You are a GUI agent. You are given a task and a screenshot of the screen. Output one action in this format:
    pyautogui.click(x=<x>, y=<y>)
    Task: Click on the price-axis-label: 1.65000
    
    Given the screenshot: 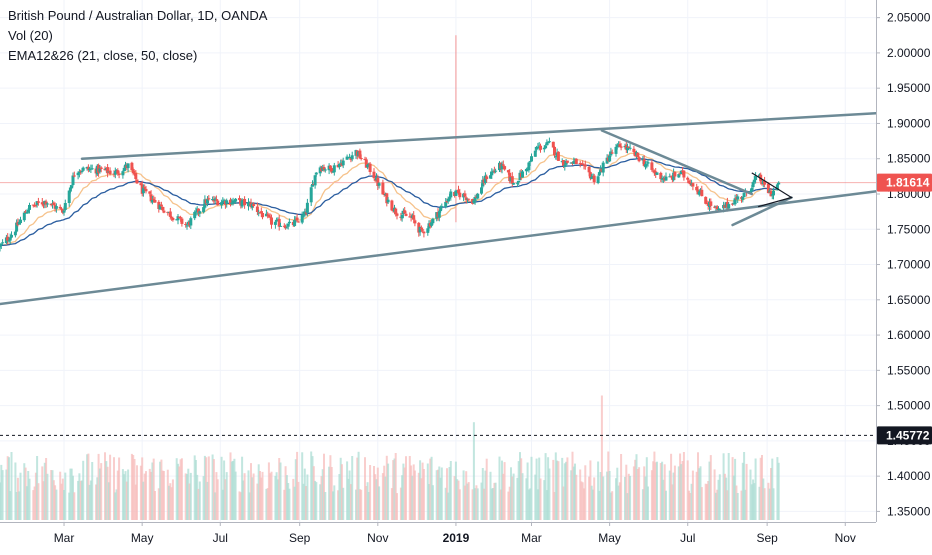 What is the action you would take?
    pyautogui.click(x=909, y=300)
    